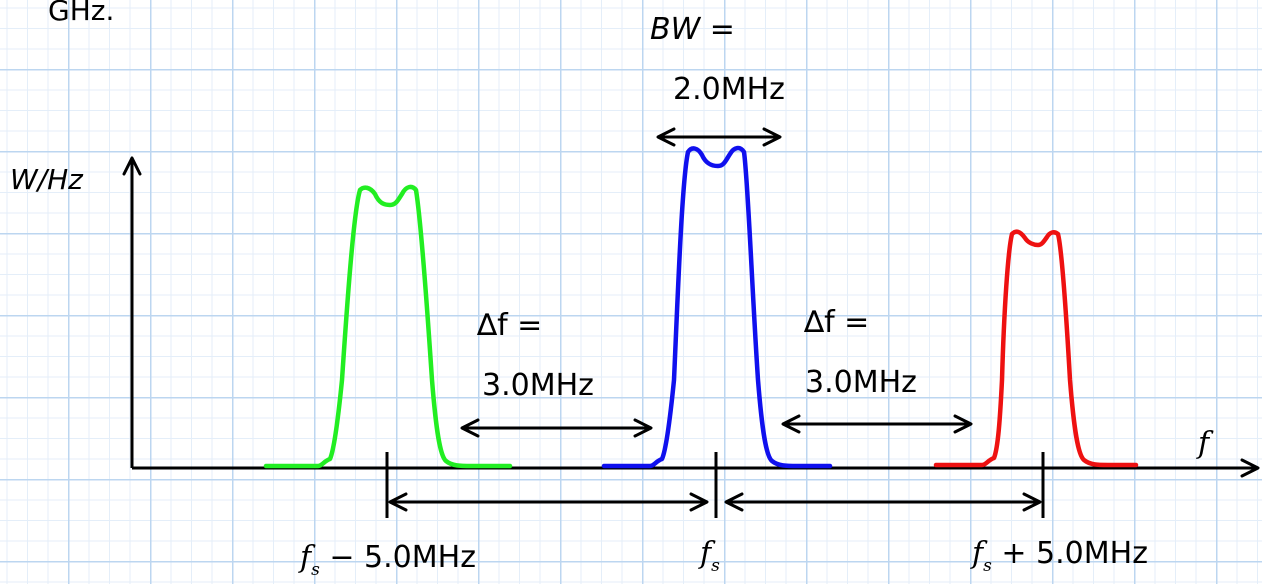  Describe the element at coordinates (1069, 553) in the screenshot. I see `tick-label-right-rest: + 5.0MHz` at that location.